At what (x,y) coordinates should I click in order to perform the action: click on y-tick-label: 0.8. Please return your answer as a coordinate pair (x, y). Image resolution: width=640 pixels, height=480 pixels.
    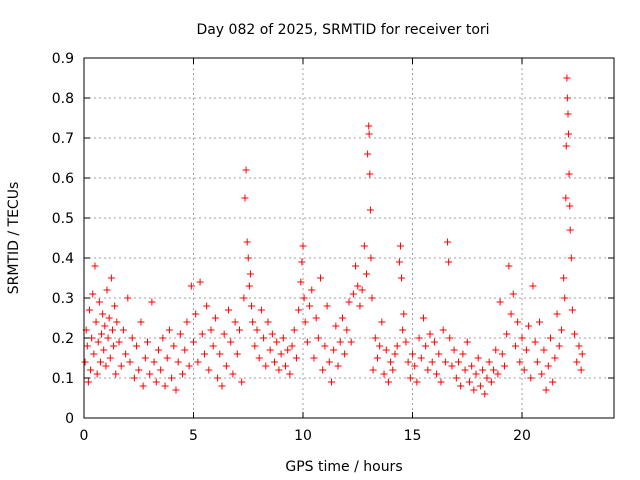
    Looking at the image, I should click on (63, 99).